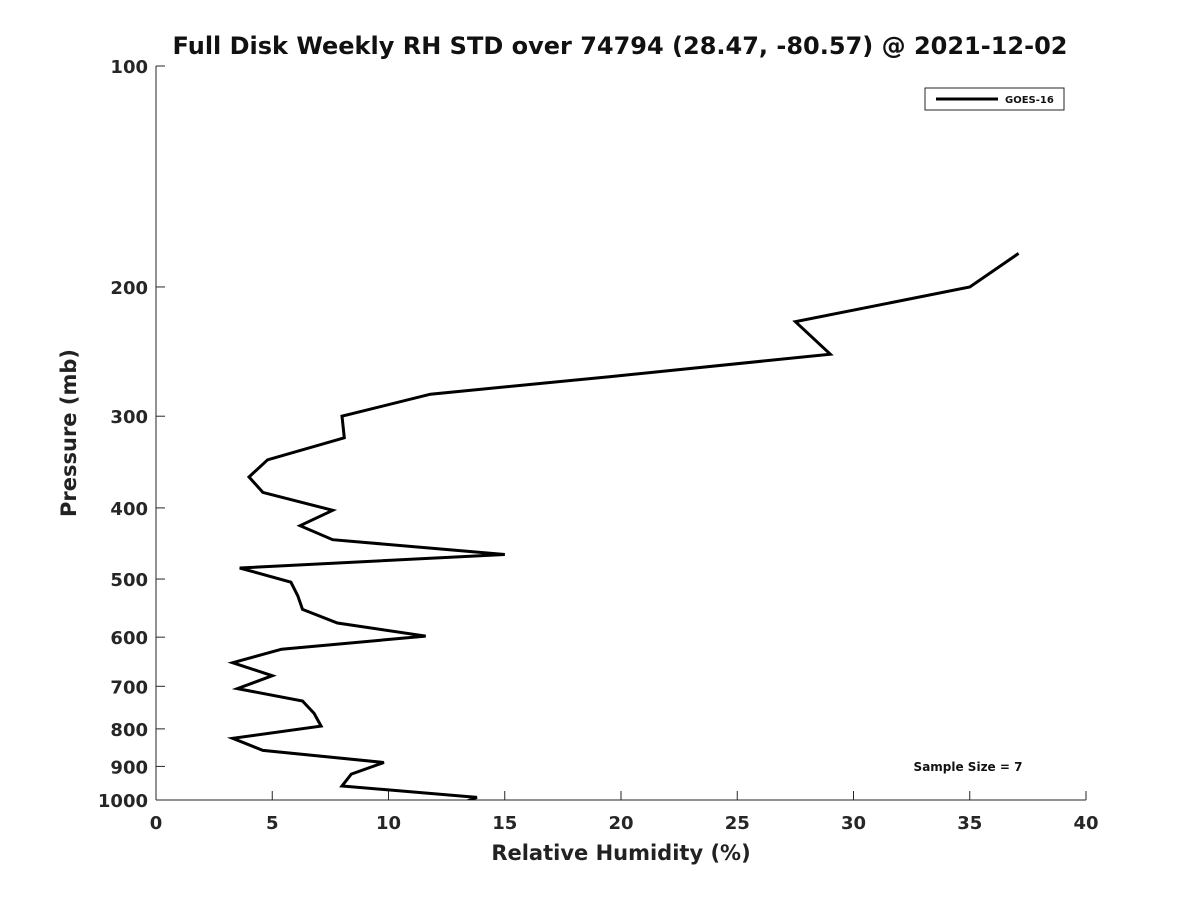 The image size is (1200, 900). Describe the element at coordinates (994, 99) in the screenshot. I see `legend: GOES-16` at that location.